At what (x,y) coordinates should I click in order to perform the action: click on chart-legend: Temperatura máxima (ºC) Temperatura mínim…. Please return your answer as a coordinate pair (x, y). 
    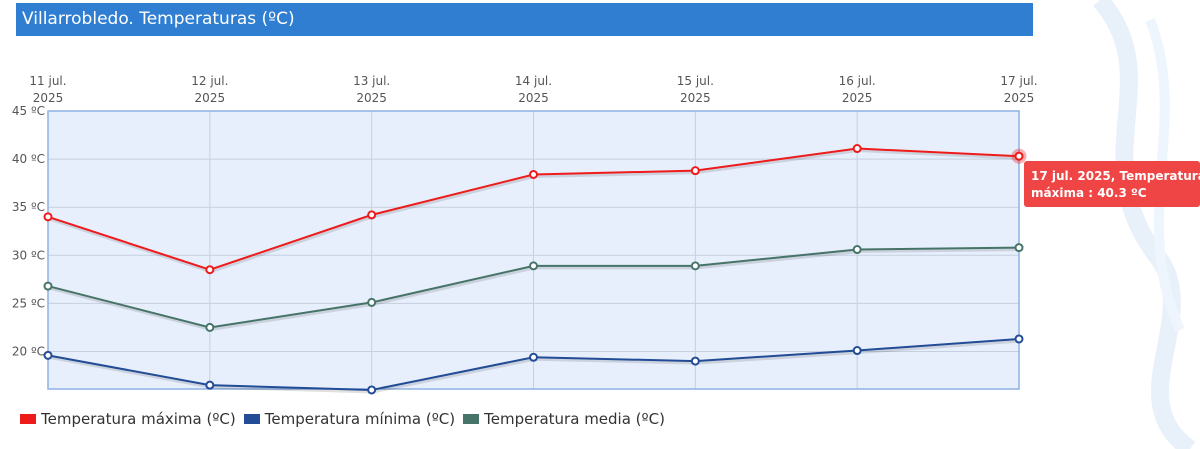
    Looking at the image, I should click on (346, 419).